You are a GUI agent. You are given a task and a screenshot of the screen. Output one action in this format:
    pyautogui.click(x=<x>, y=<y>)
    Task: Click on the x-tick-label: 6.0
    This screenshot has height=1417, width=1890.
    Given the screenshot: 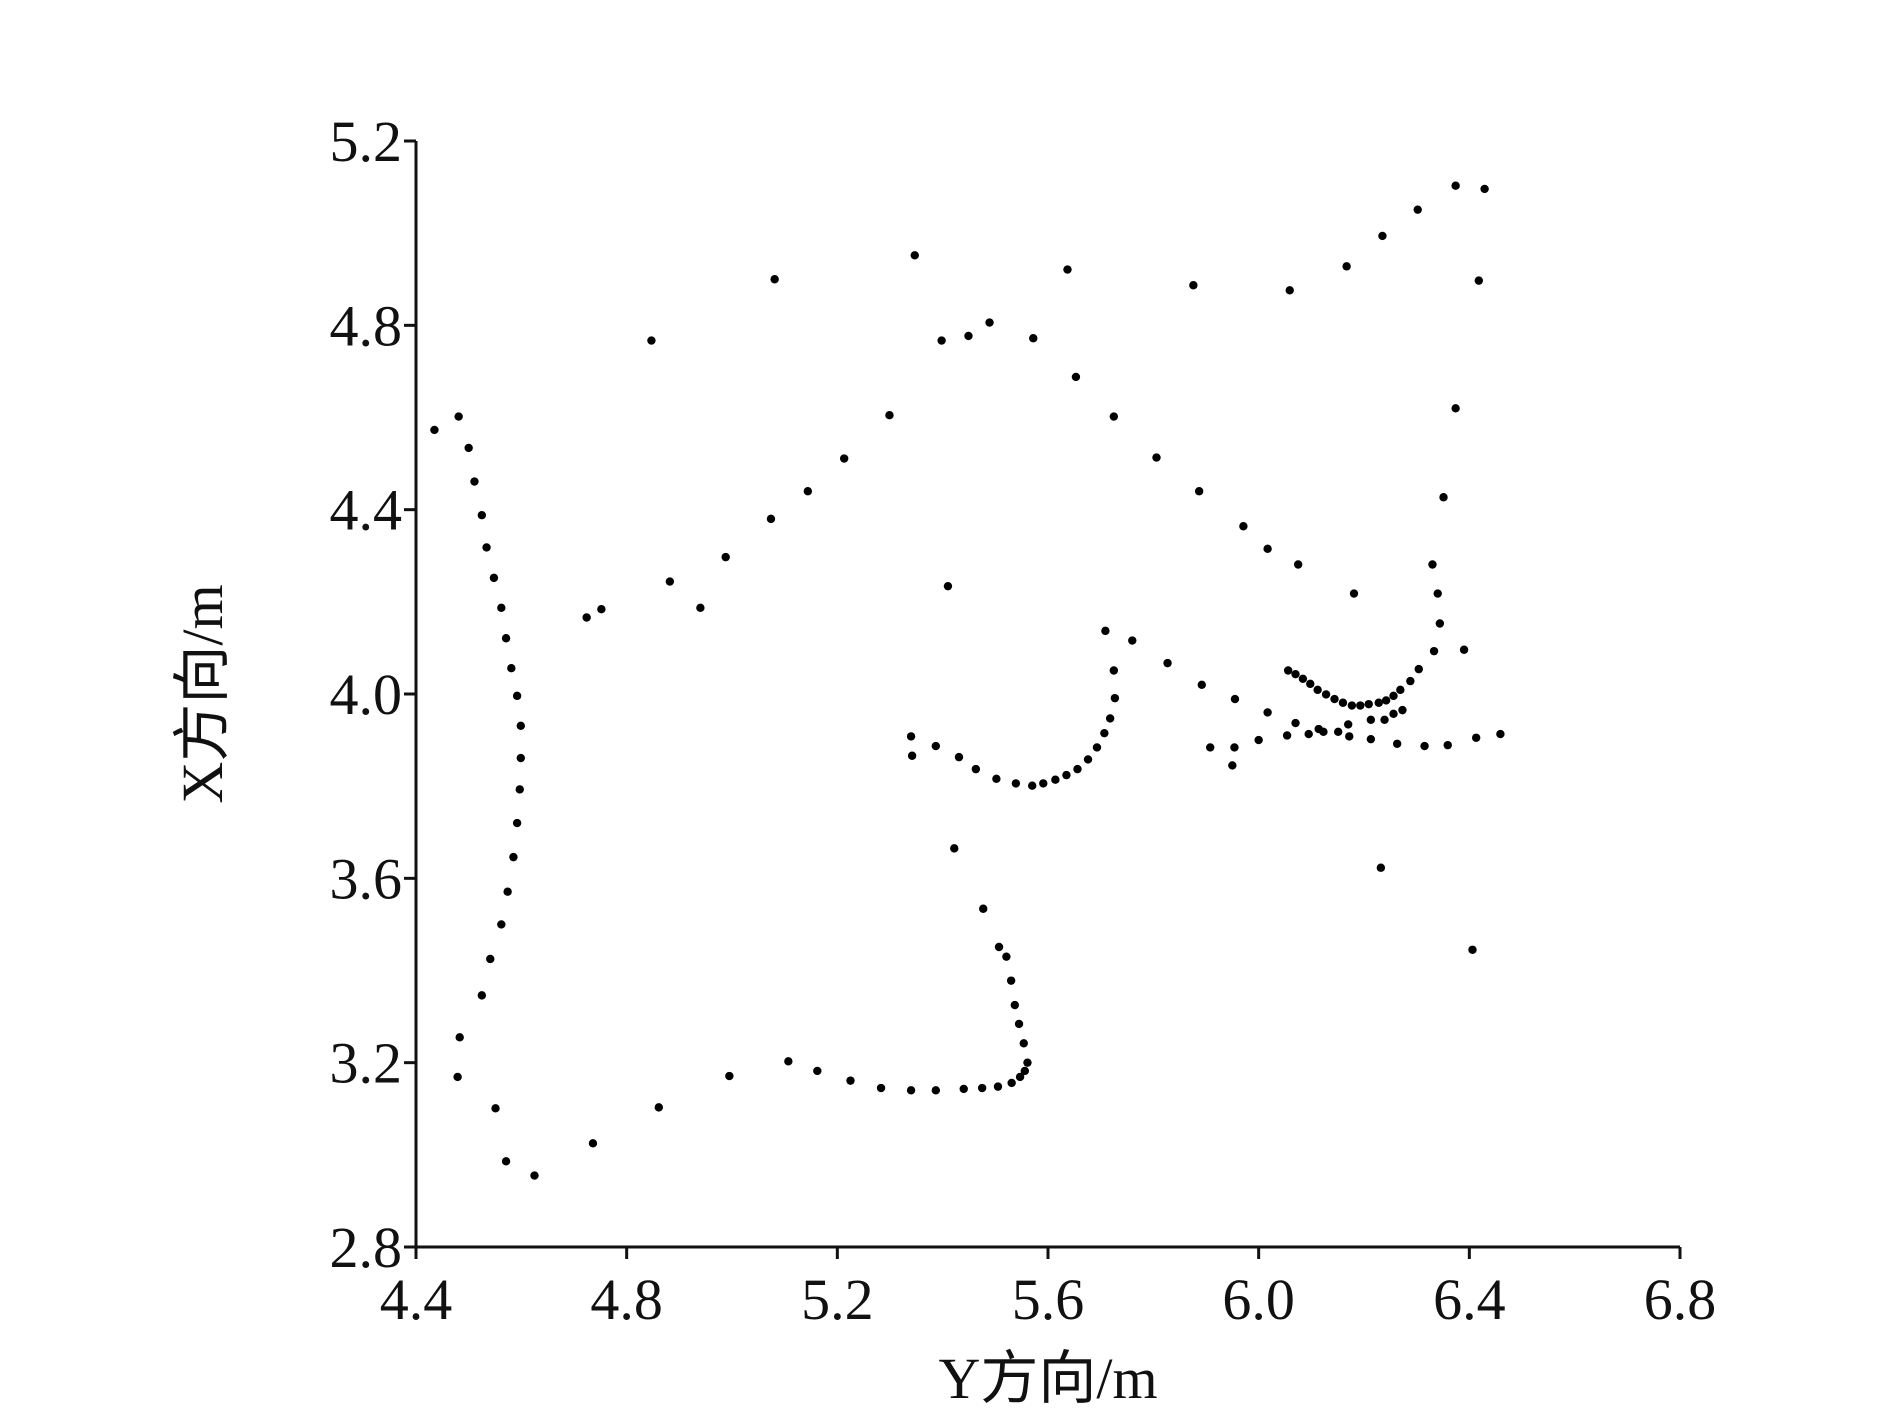 What is the action you would take?
    pyautogui.click(x=1258, y=1299)
    